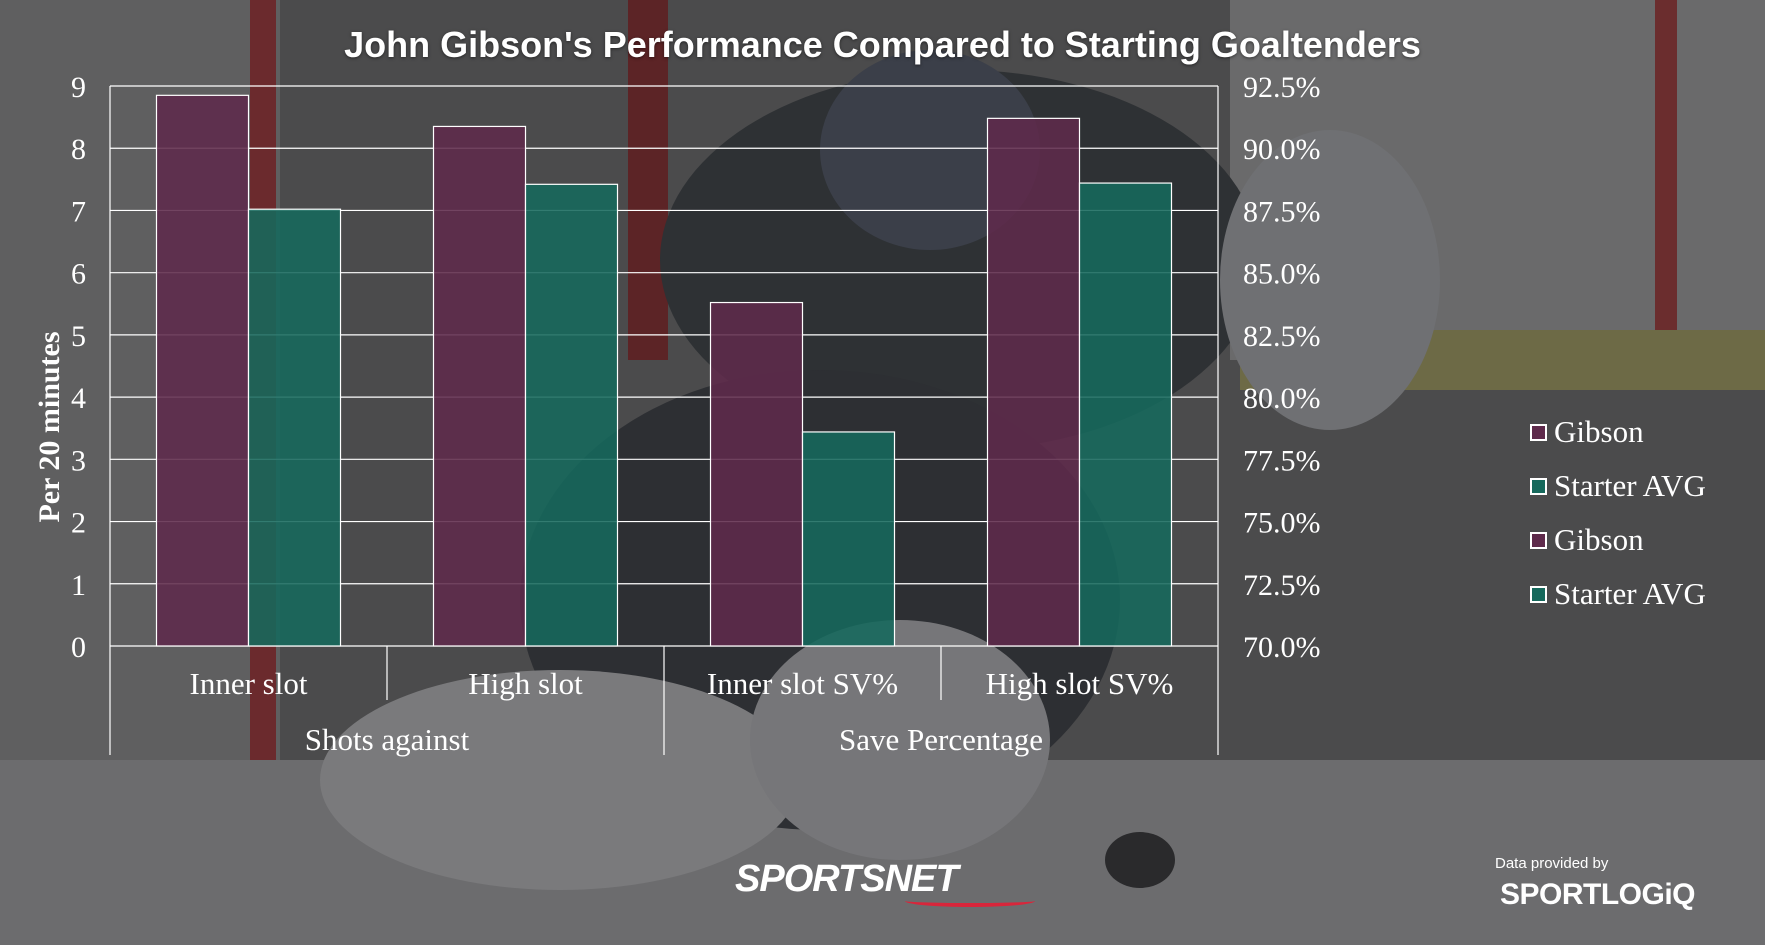 The image size is (1765, 945). What do you see at coordinates (1538, 486) in the screenshot?
I see `legend-swatch-starter-avg` at bounding box center [1538, 486].